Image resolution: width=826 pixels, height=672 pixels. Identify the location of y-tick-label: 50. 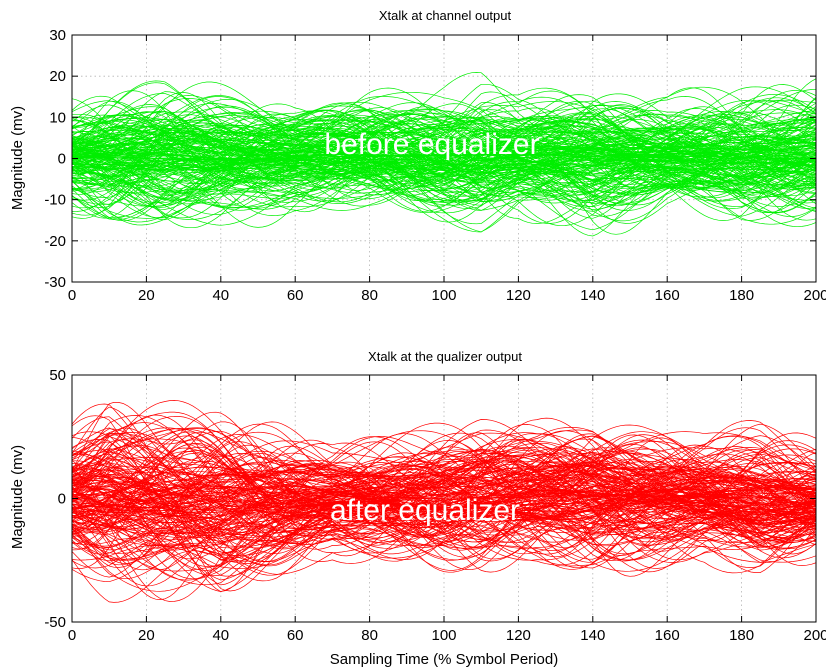
(57, 375).